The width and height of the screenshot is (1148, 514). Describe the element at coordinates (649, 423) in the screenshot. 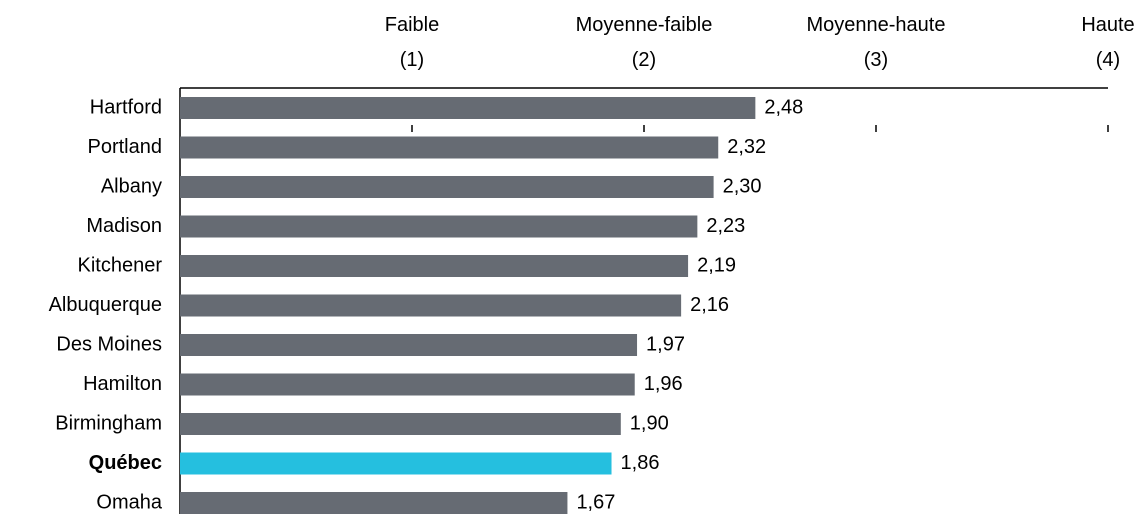

I see `value-label: 1,90` at that location.